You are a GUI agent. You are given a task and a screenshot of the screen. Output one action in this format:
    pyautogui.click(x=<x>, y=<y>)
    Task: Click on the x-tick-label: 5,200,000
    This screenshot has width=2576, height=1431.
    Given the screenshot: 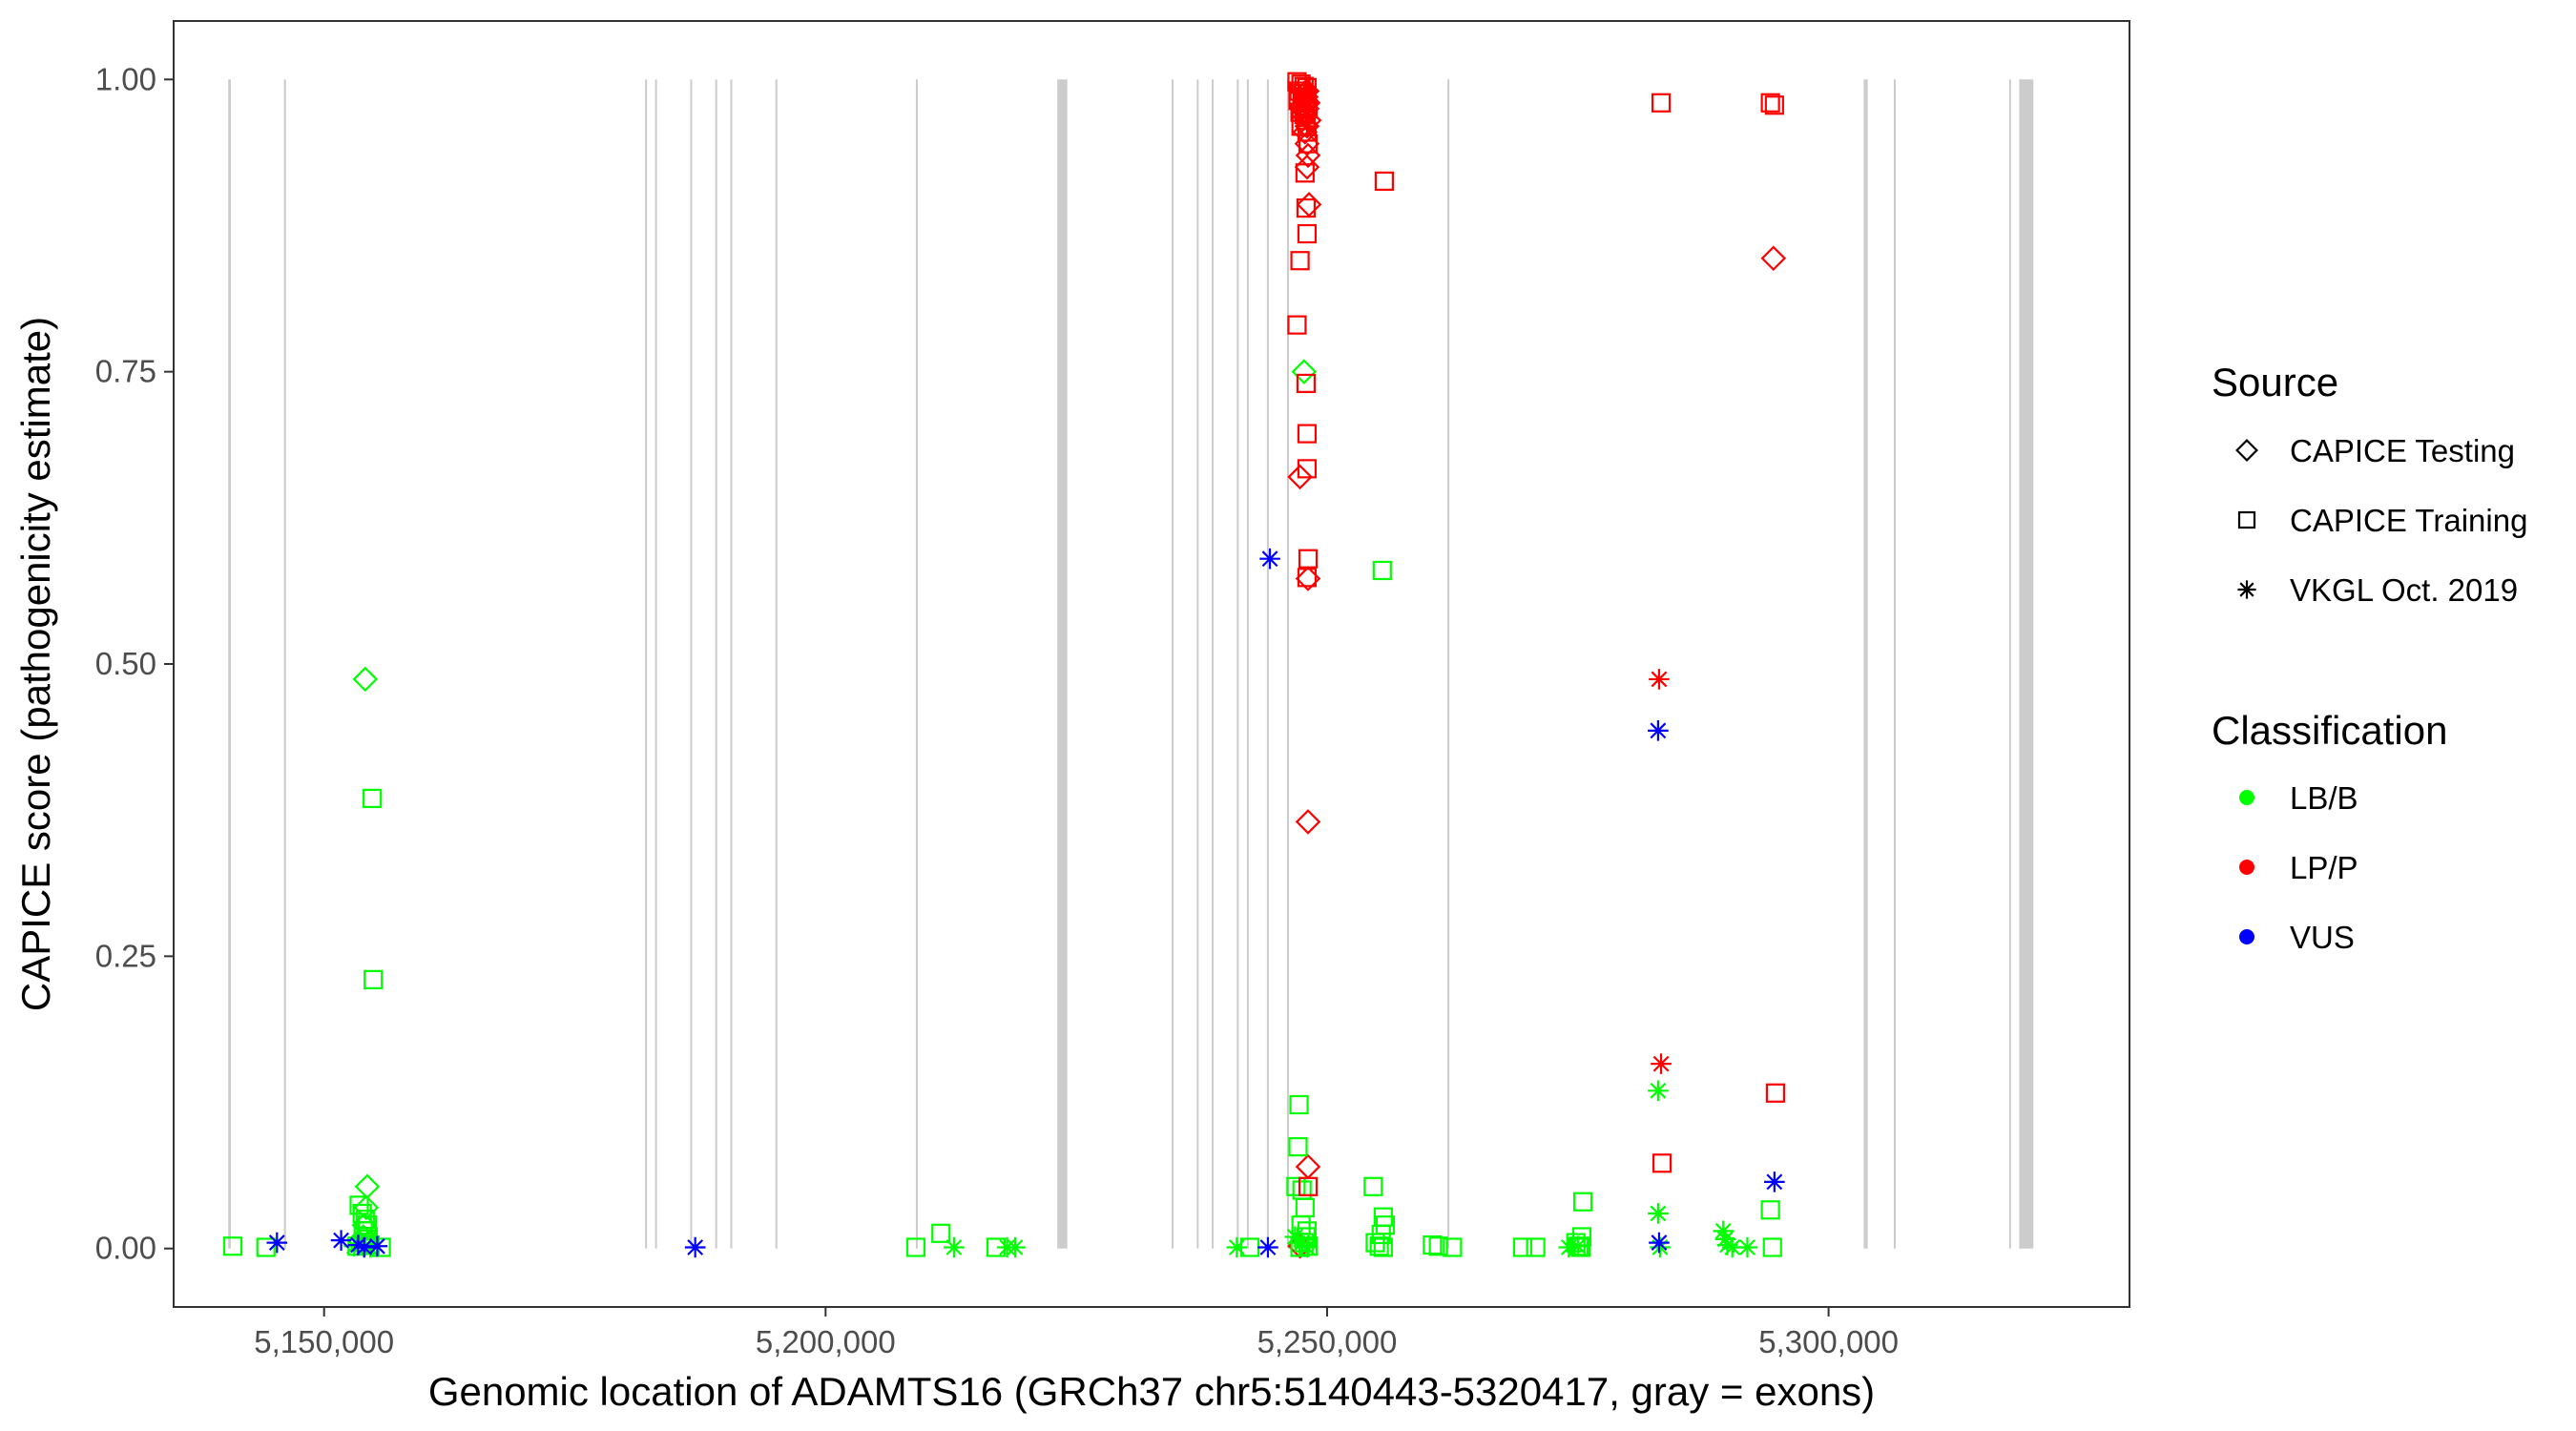 What is the action you would take?
    pyautogui.click(x=826, y=1341)
    